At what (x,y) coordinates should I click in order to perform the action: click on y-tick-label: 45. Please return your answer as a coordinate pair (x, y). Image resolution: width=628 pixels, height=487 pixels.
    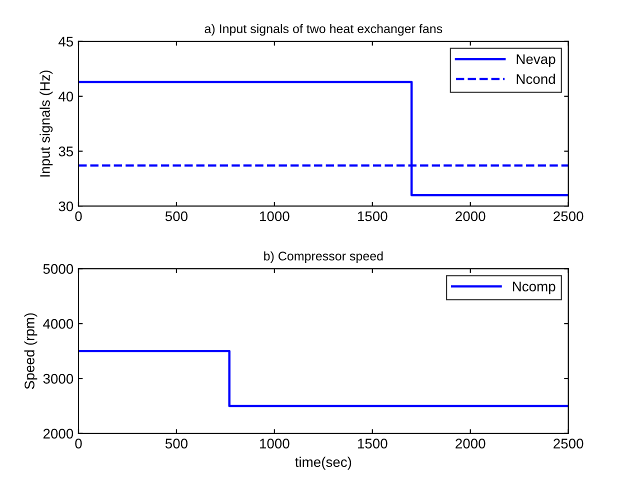
    Looking at the image, I should click on (66, 41).